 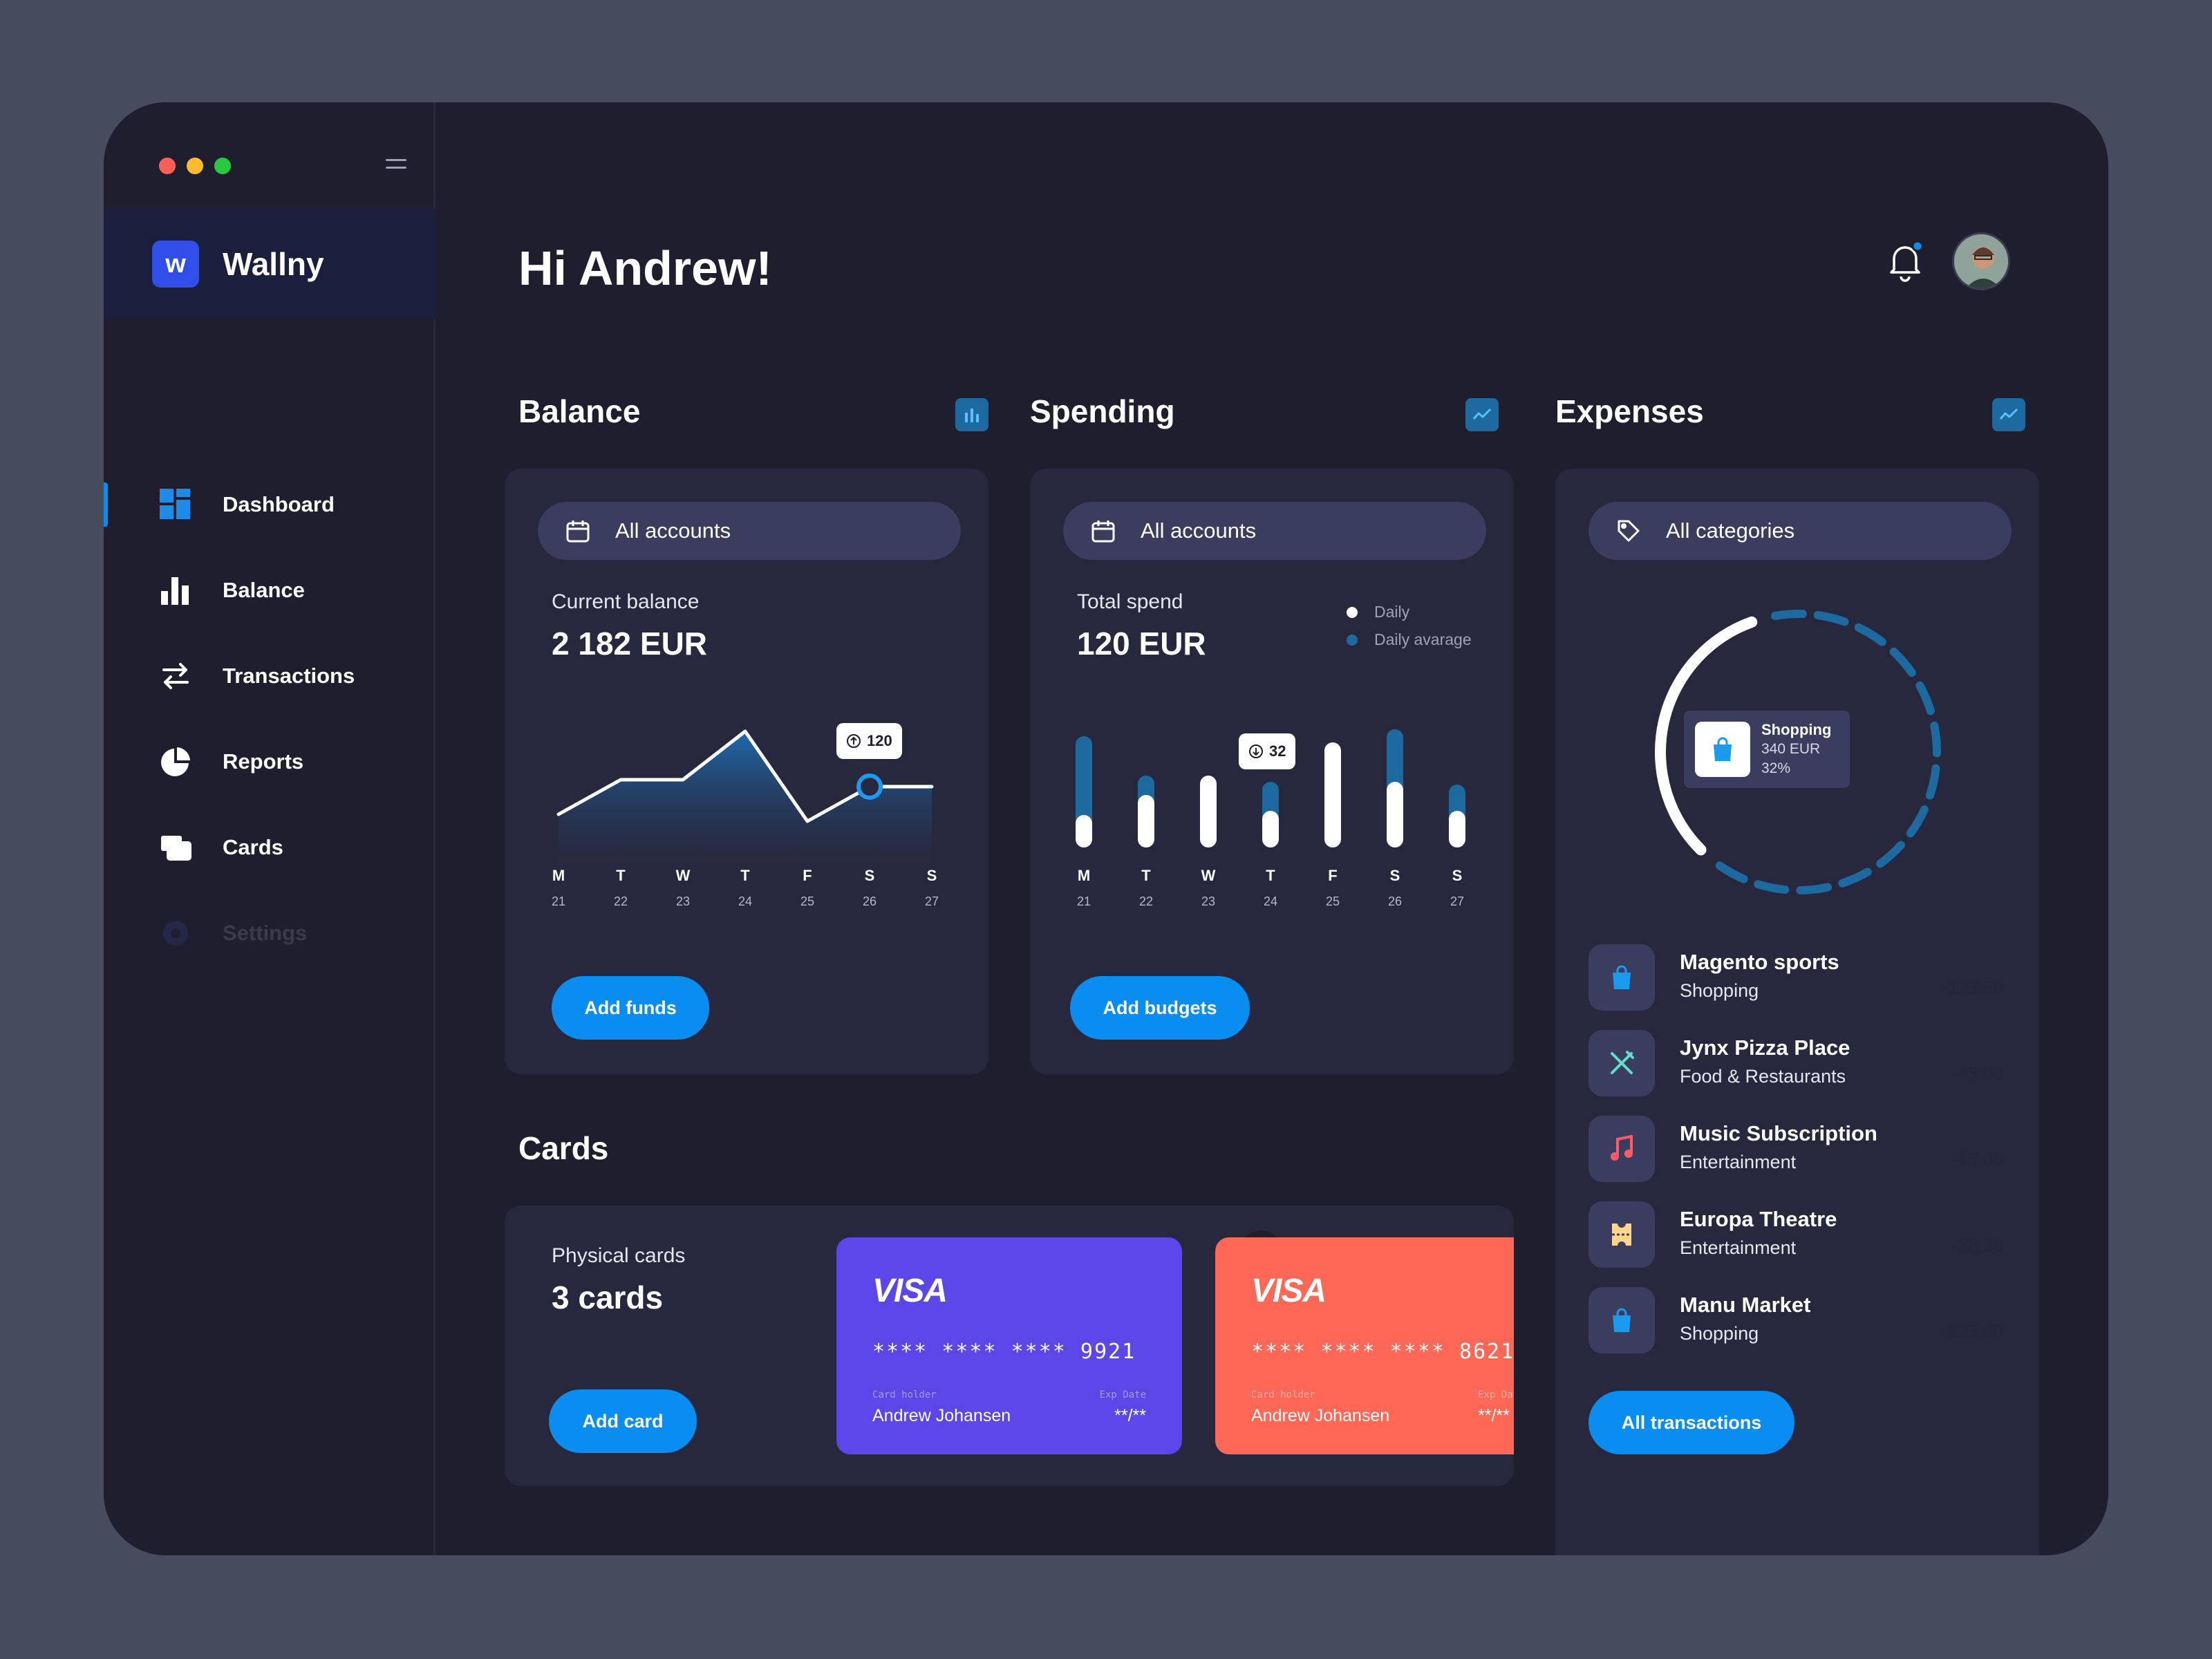 I want to click on day-number: 24, so click(x=1270, y=901).